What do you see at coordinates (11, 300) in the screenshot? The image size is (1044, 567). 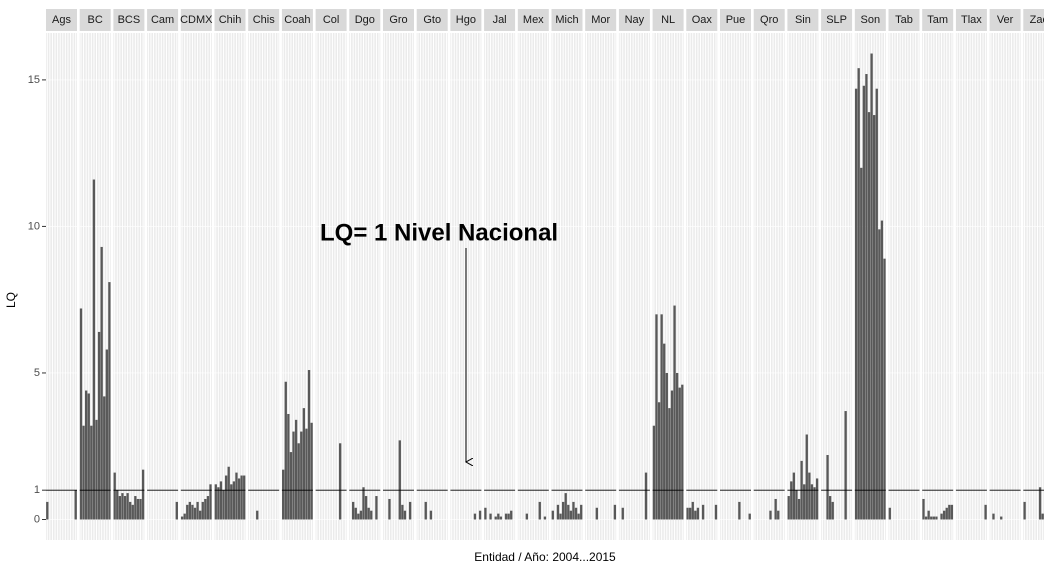 I see `y-axis-title: LQ` at bounding box center [11, 300].